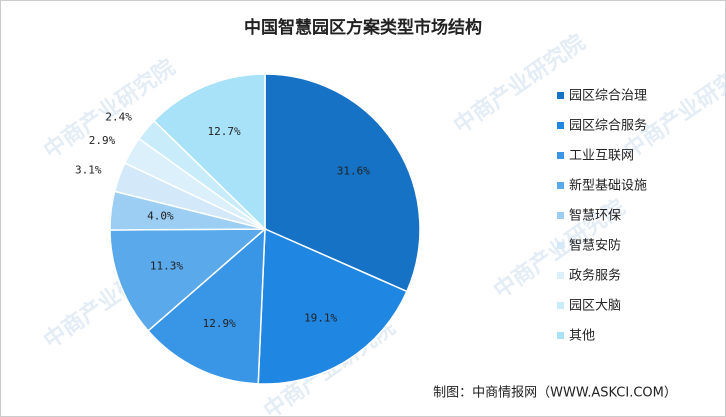  I want to click on legend-label: 智慧安防, so click(595, 246).